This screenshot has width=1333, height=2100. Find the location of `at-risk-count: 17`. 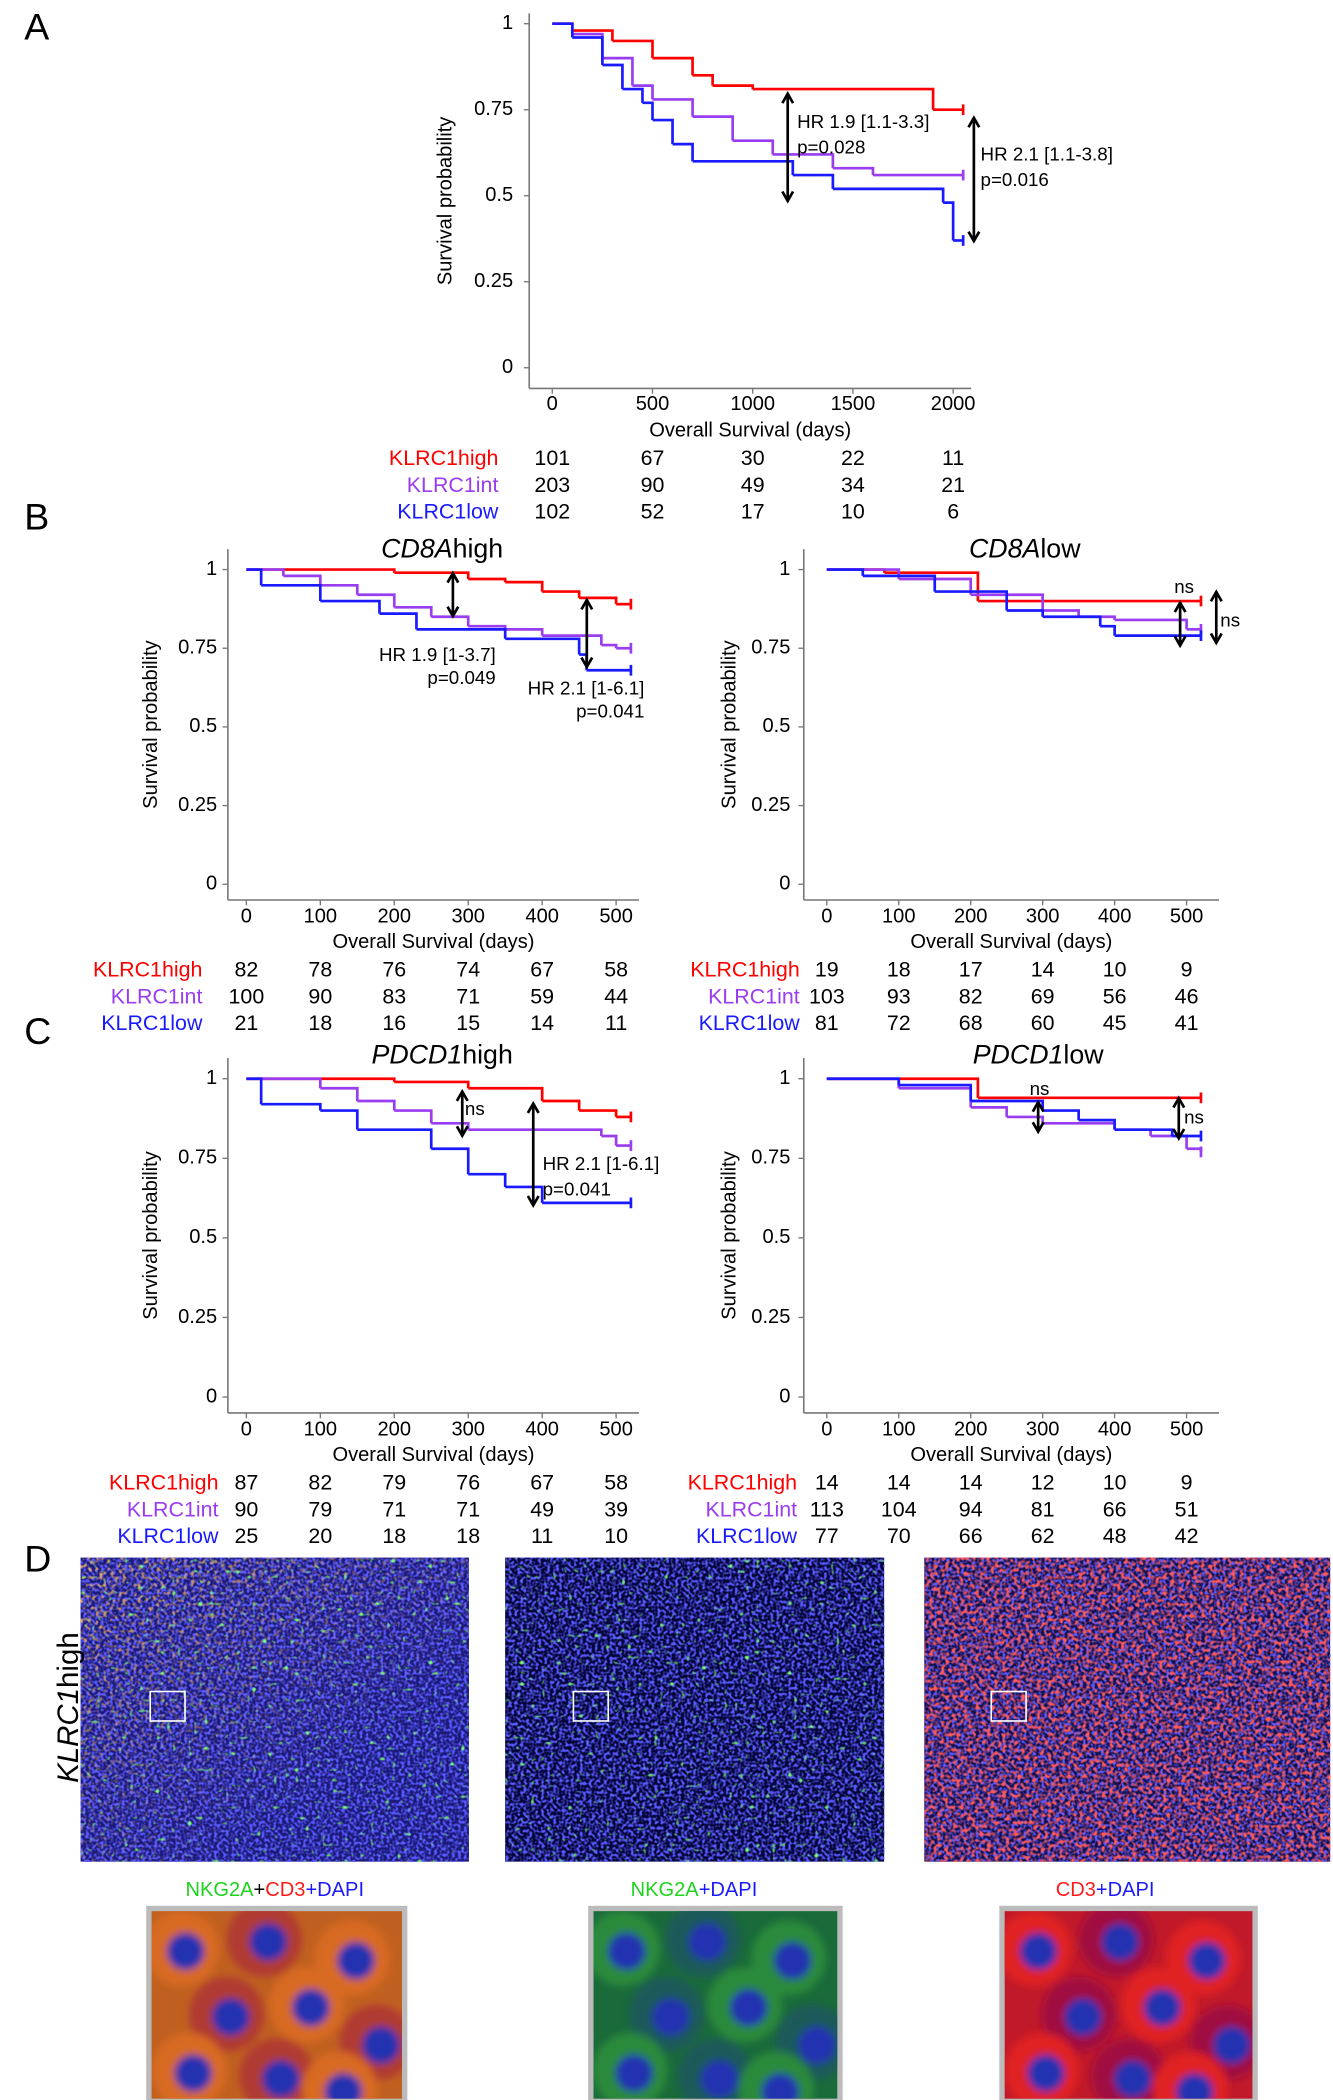

at-risk-count: 17 is located at coordinates (971, 970).